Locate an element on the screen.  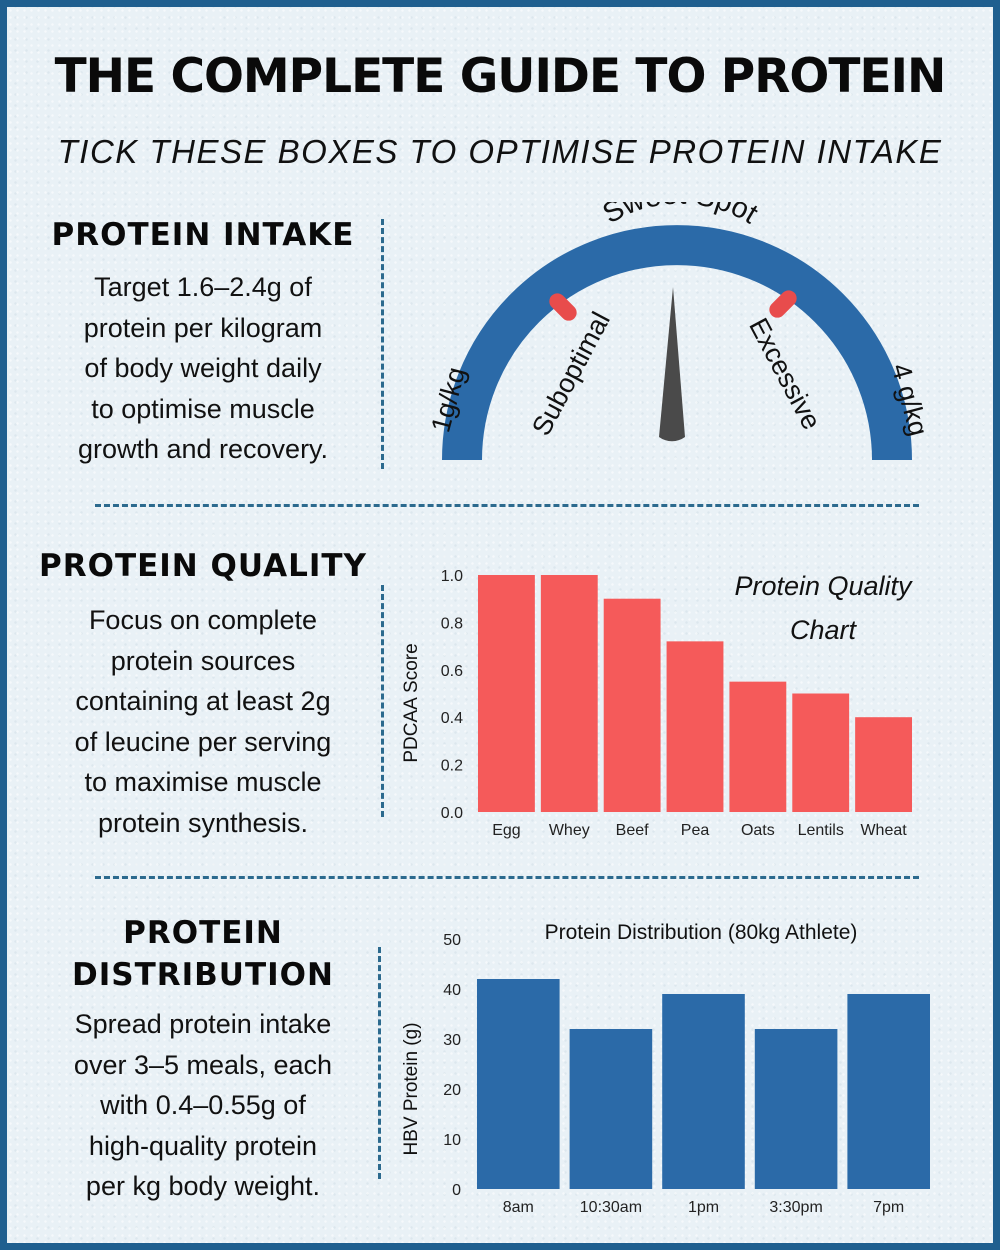
quality-chart-y-tick-label: 0.0 is located at coordinates (452, 813).